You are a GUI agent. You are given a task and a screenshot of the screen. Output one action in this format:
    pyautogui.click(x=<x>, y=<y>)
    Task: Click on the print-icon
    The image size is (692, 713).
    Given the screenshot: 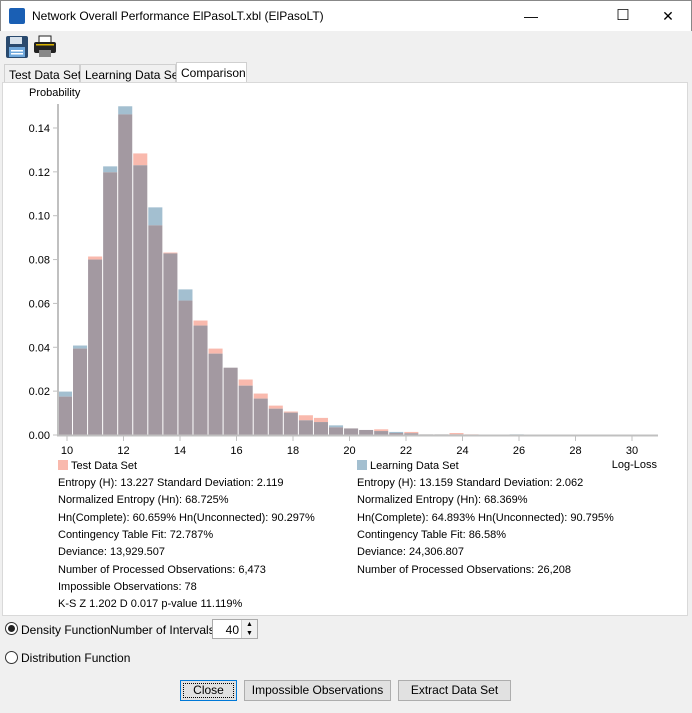 What is the action you would take?
    pyautogui.click(x=45, y=47)
    